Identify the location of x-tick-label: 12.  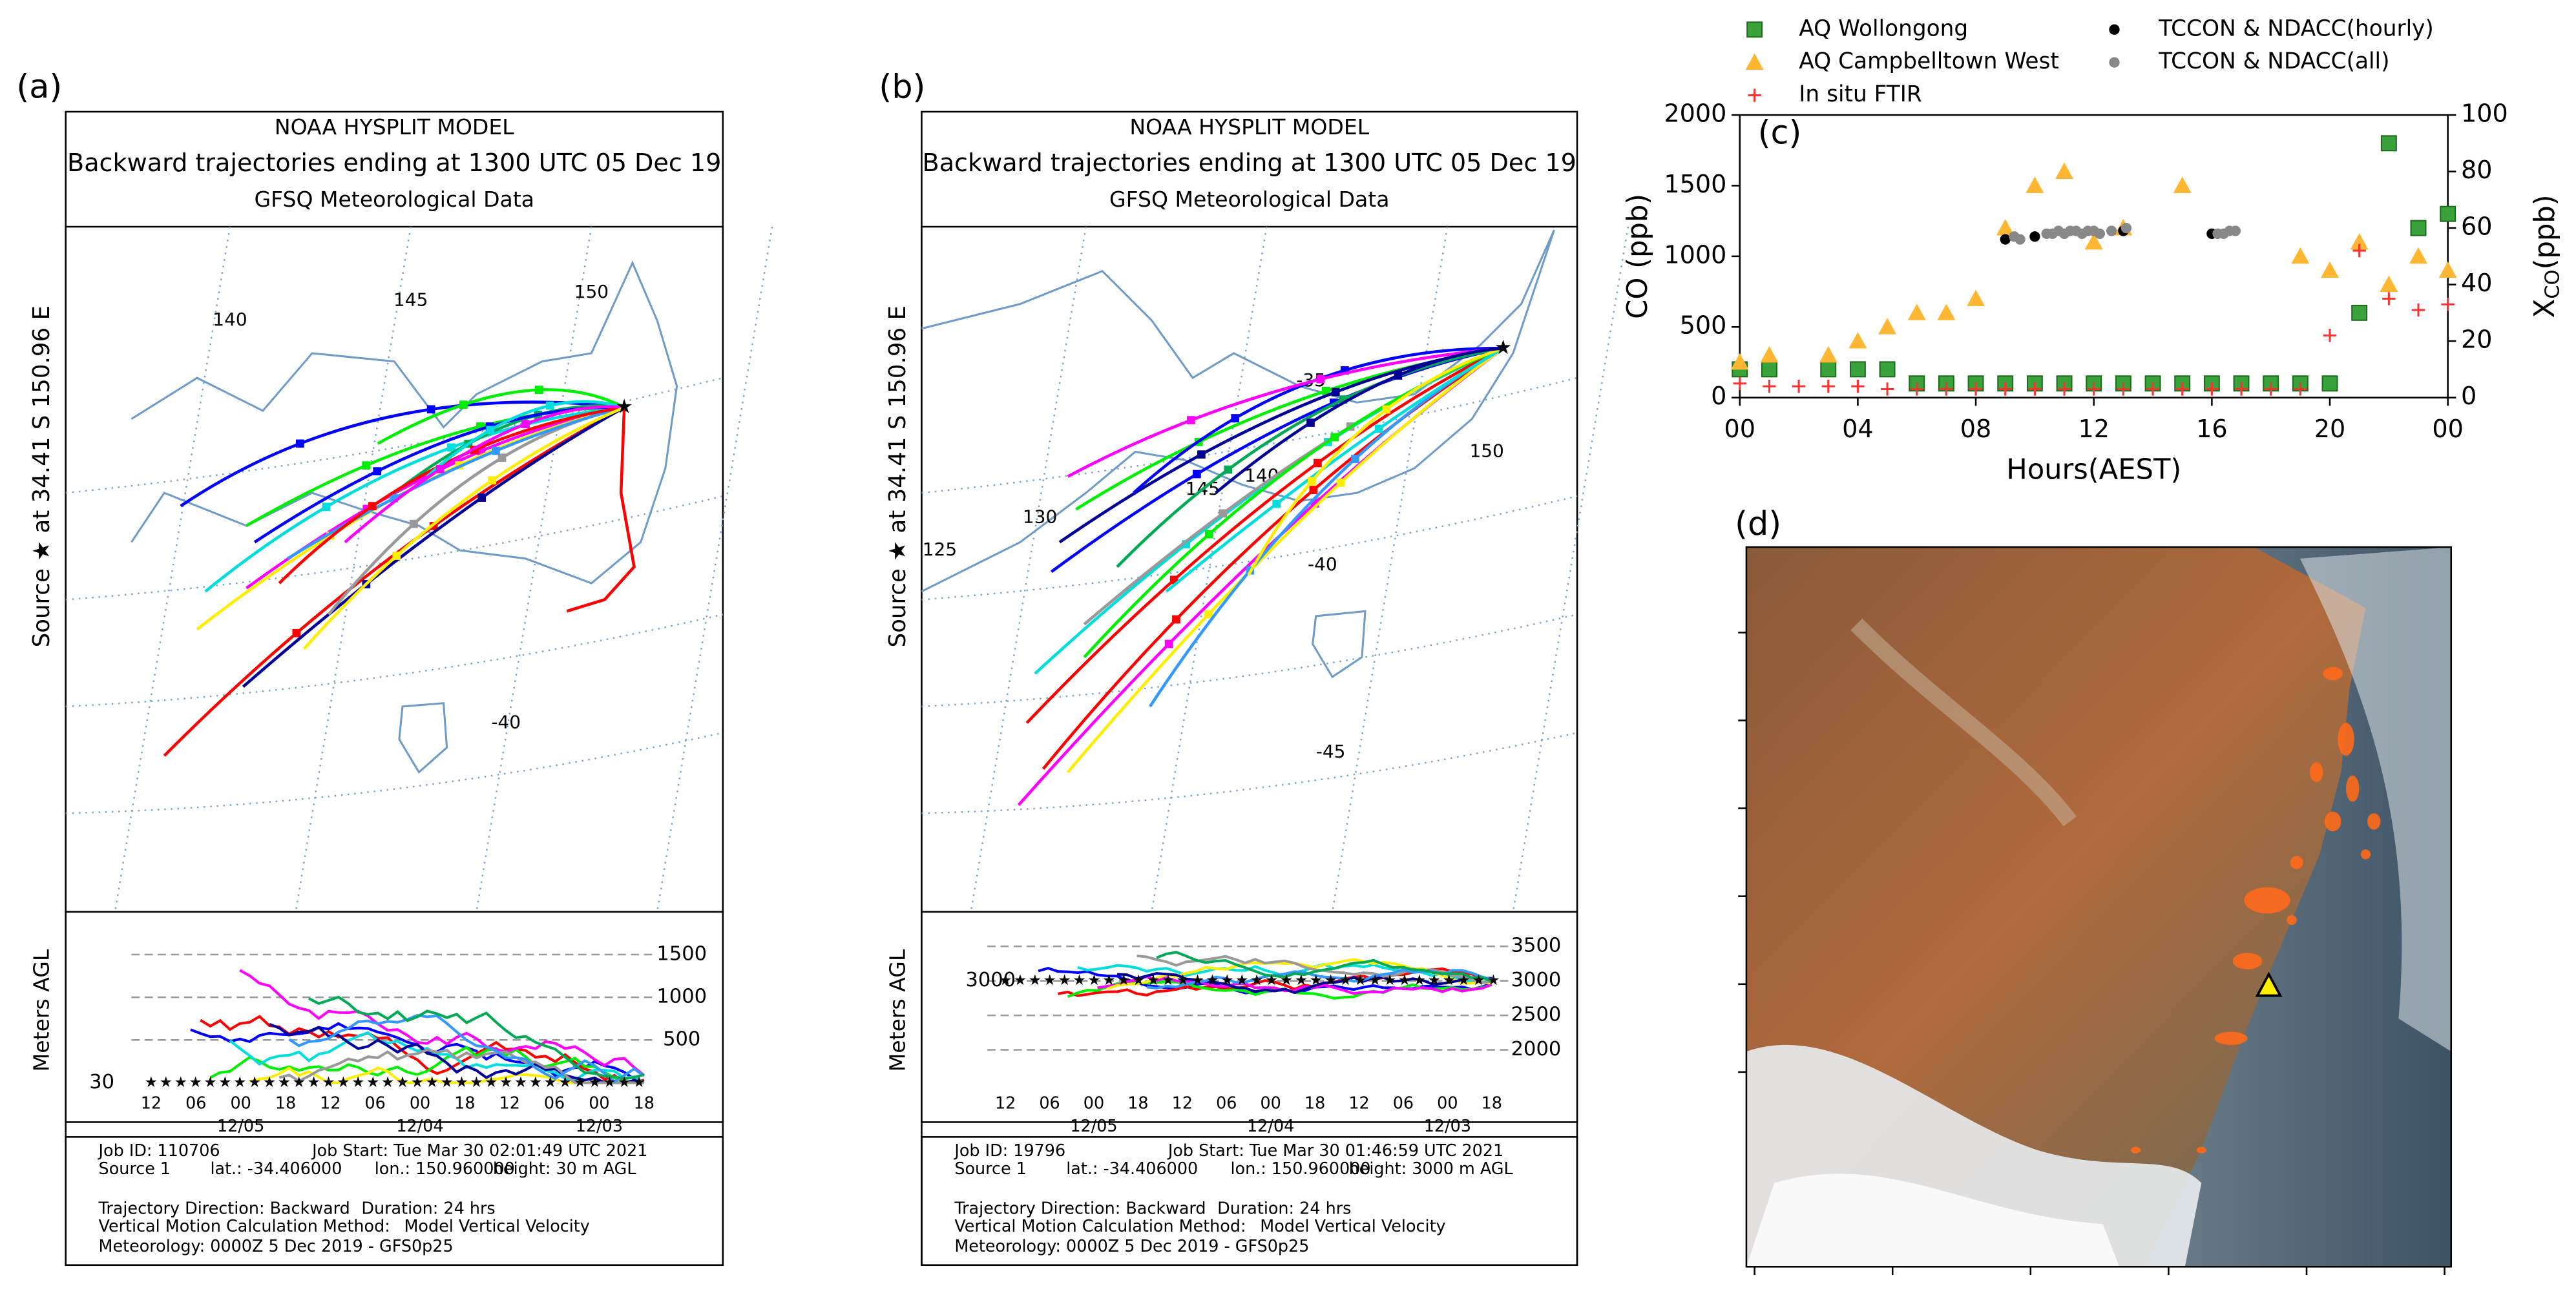
(2094, 429).